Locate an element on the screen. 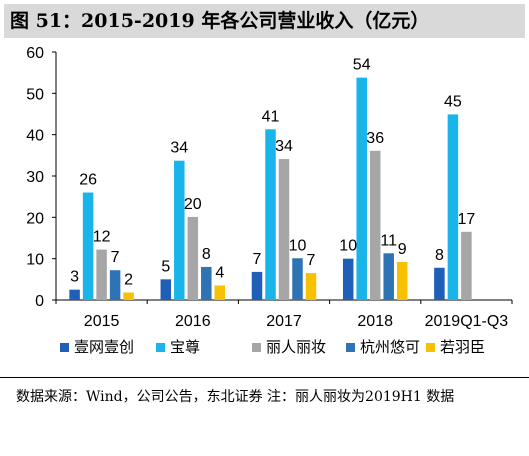 The width and height of the screenshot is (529, 456). legend-label: 杭州悠可 is located at coordinates (390, 347).